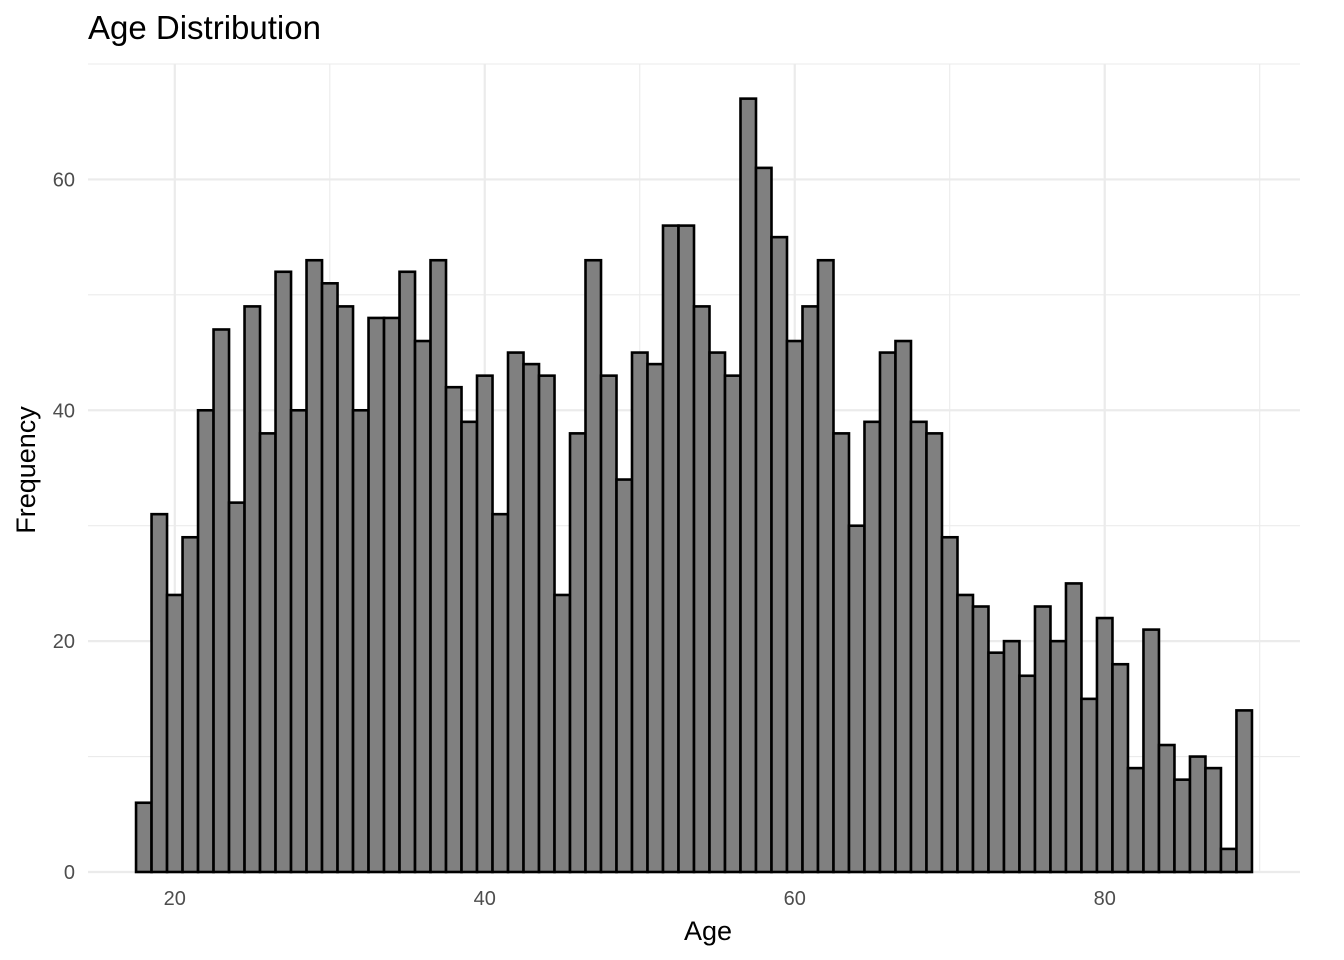 Image resolution: width=1344 pixels, height=960 pixels. What do you see at coordinates (69, 873) in the screenshot?
I see `y-tick-label: 0` at bounding box center [69, 873].